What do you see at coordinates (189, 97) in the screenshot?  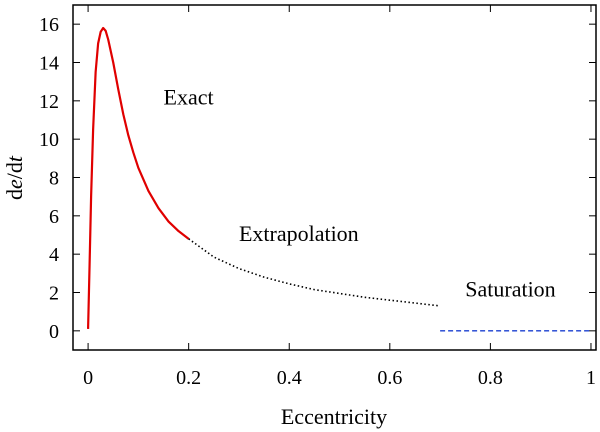 I see `annotation-exact: Exact` at bounding box center [189, 97].